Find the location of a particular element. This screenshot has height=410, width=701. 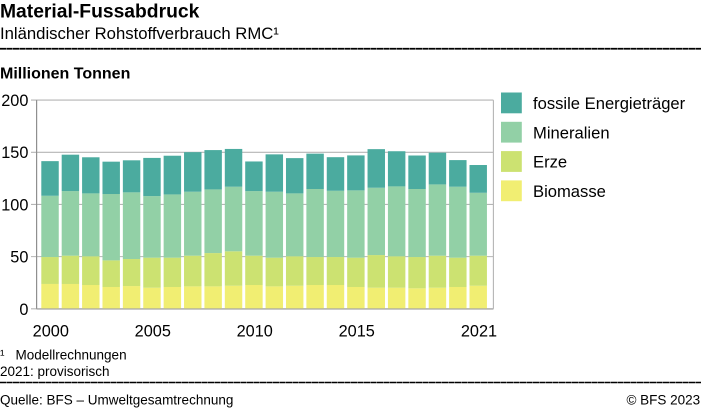

svg-text: 2015 is located at coordinates (357, 331).